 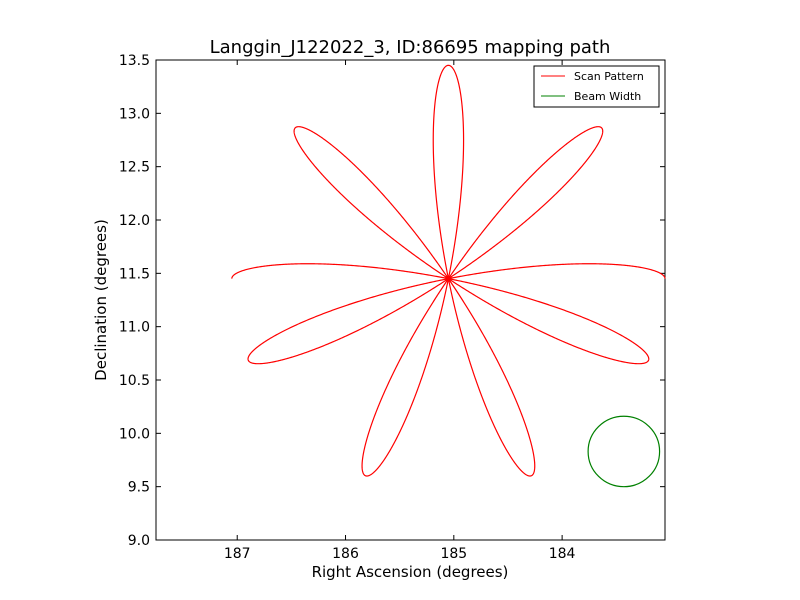 What do you see at coordinates (139, 541) in the screenshot?
I see `y-tick-label: 9.0` at bounding box center [139, 541].